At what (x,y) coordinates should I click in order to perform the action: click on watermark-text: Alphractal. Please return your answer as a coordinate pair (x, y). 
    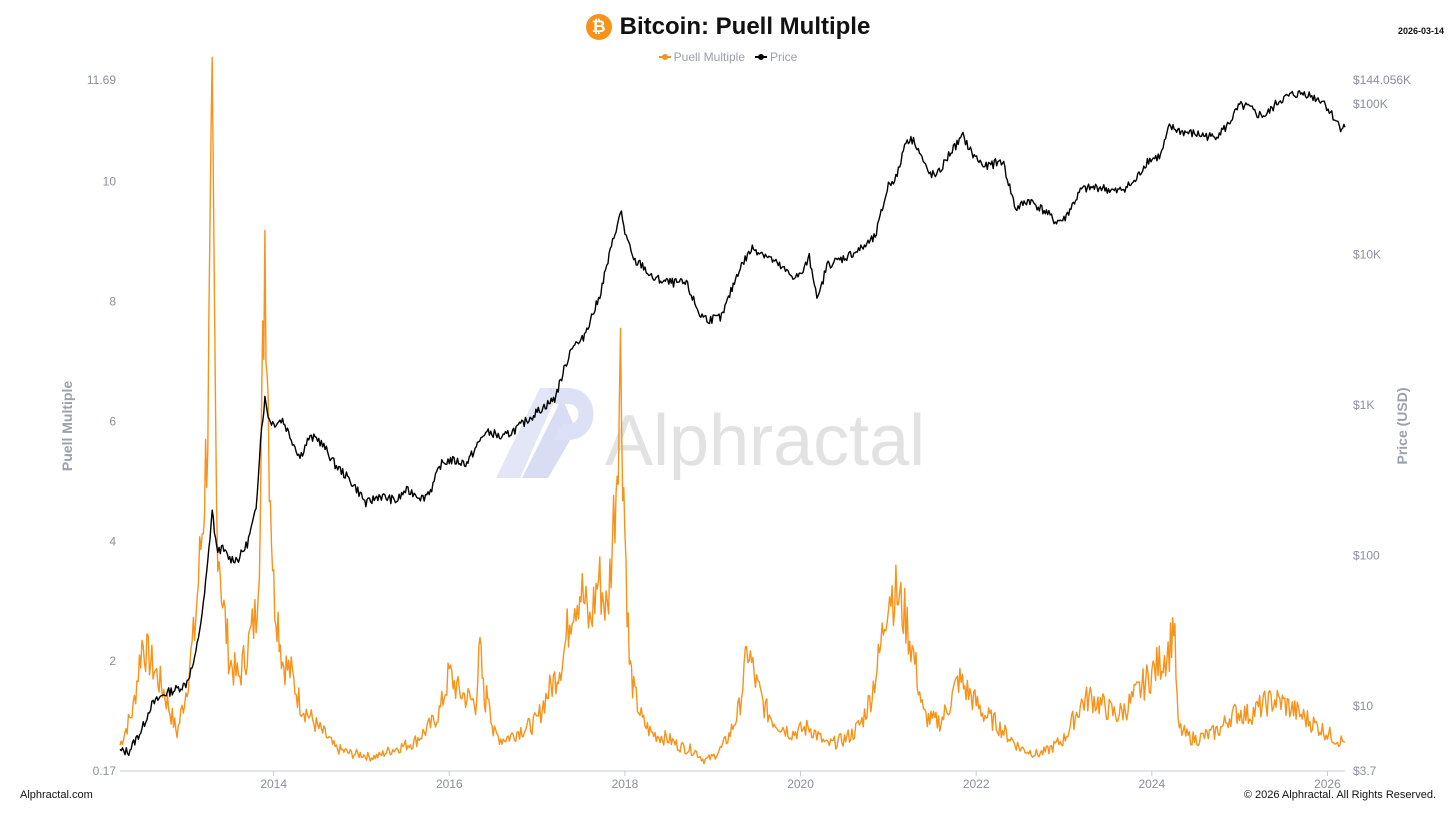
    Looking at the image, I should click on (765, 441).